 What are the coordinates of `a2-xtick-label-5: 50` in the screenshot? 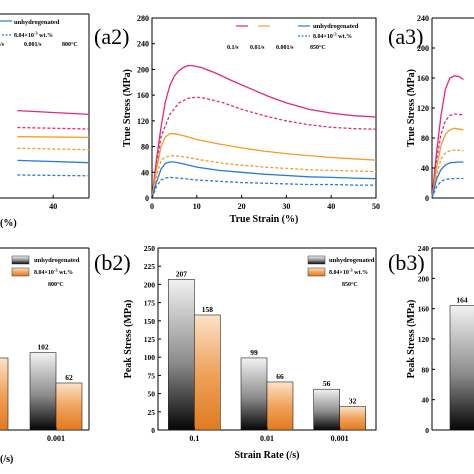 It's located at (376, 206).